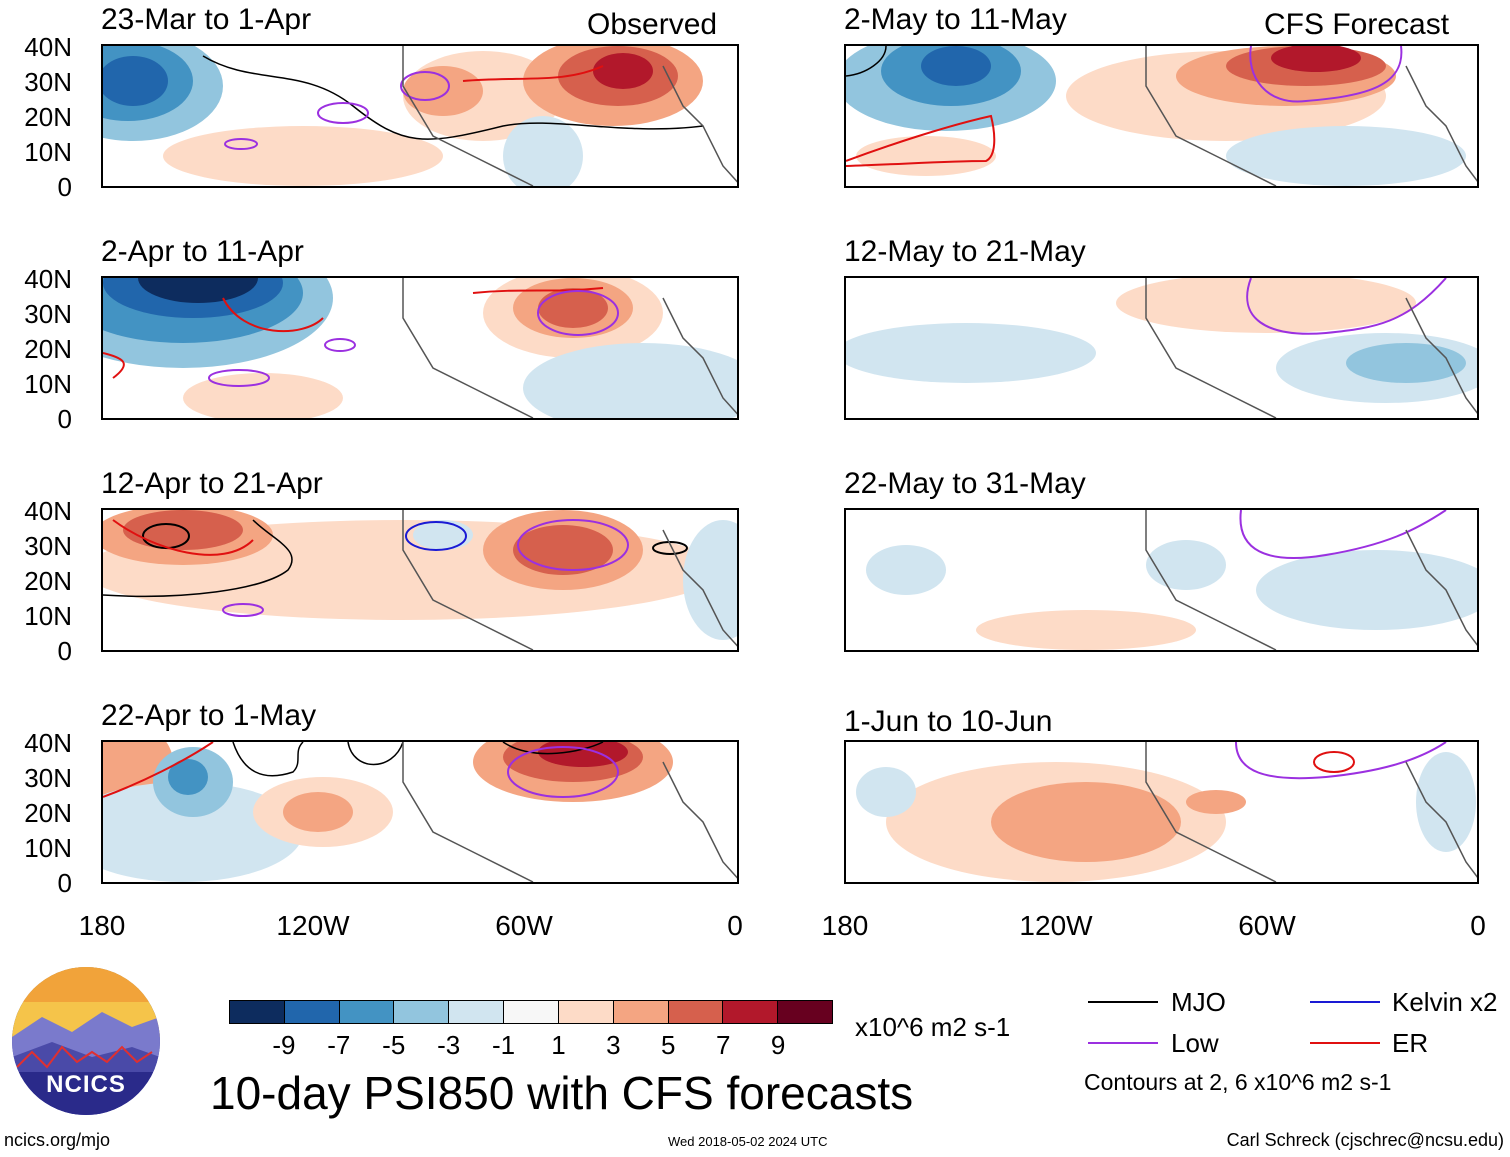  Describe the element at coordinates (778, 1045) in the screenshot. I see `colorbar-tick-label: 9` at that location.